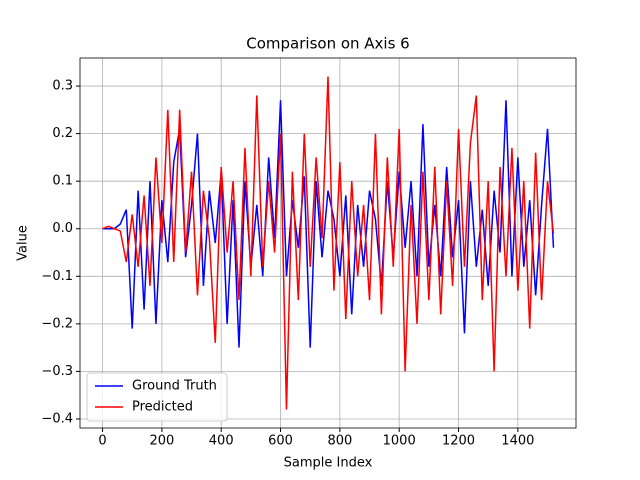 This screenshot has height=480, width=640. I want to click on legend-label: Predicted, so click(162, 407).